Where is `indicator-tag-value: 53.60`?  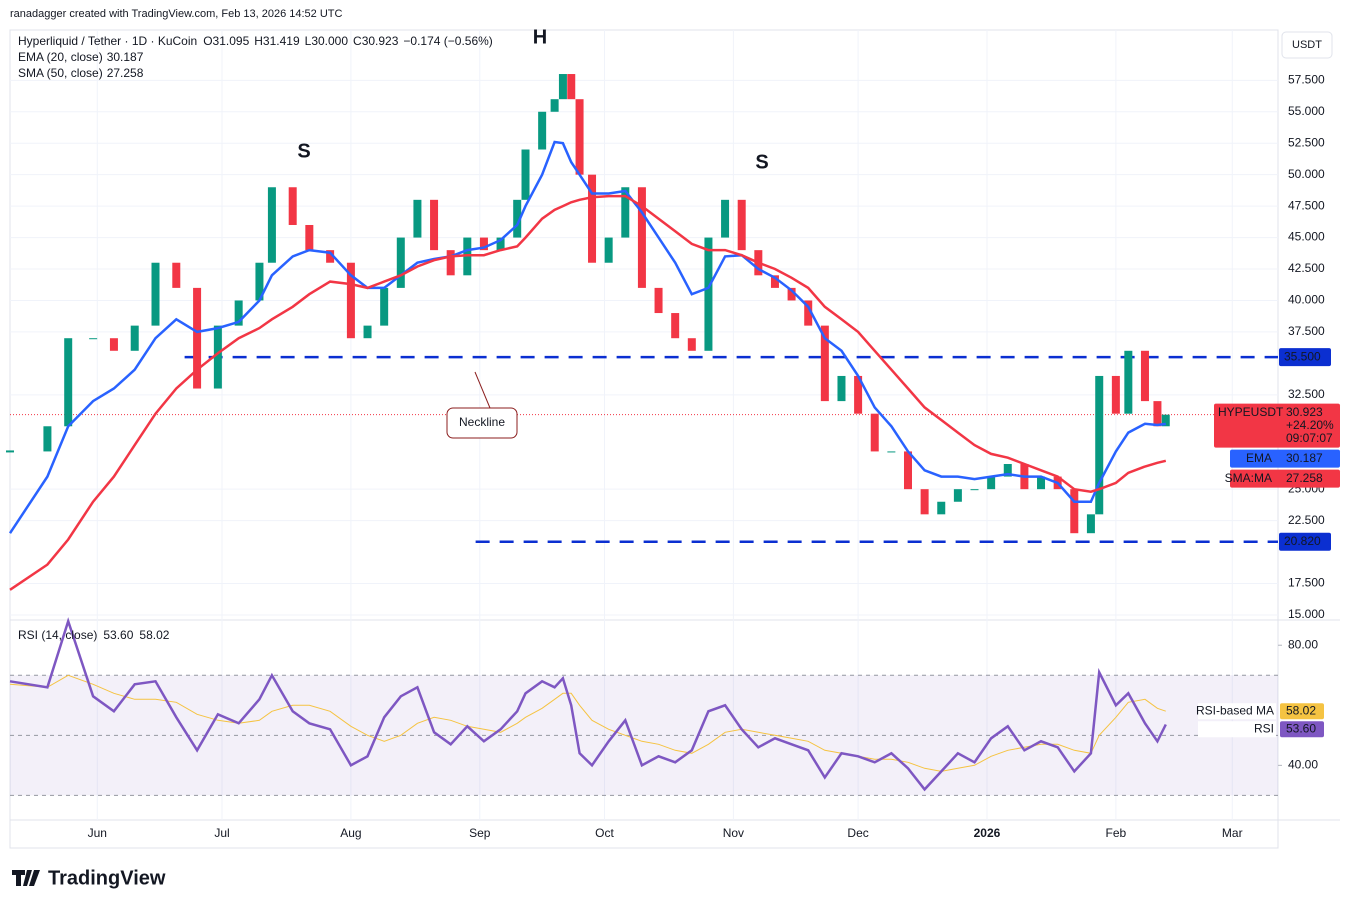
indicator-tag-value: 53.60 is located at coordinates (1301, 728).